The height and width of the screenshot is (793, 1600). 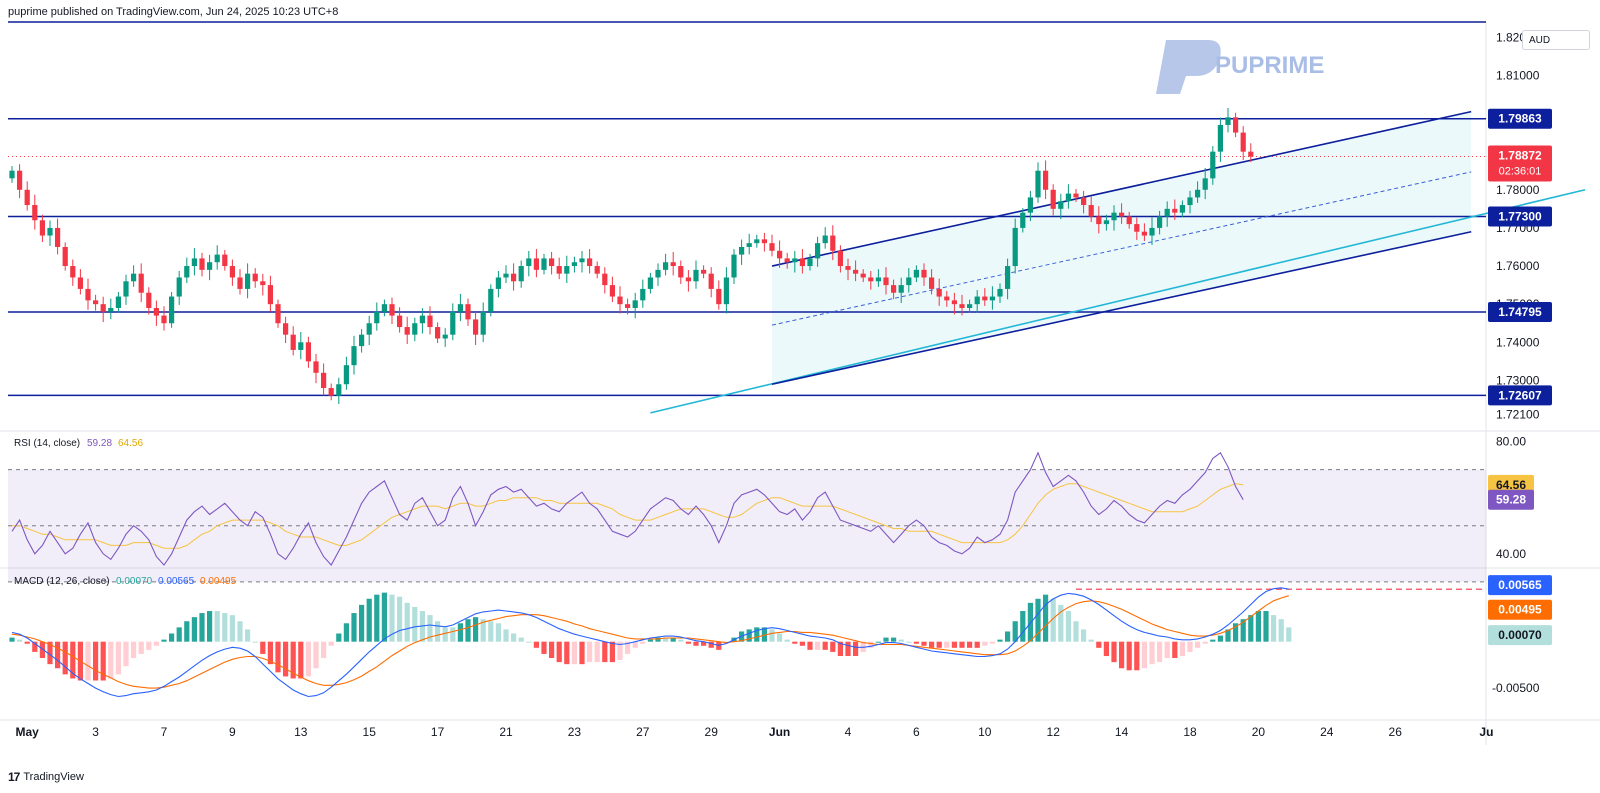 What do you see at coordinates (1121, 308) in the screenshot?
I see `channel-lower-line` at bounding box center [1121, 308].